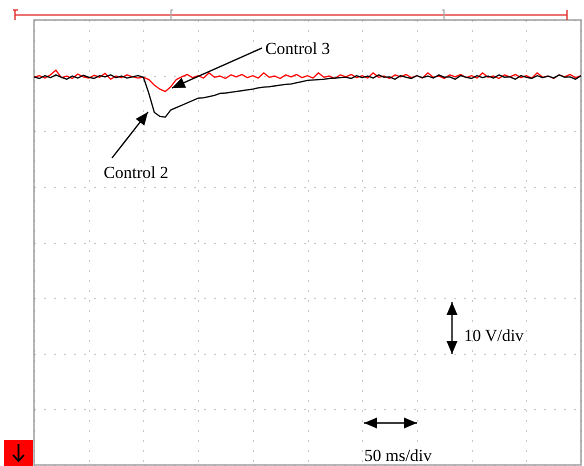  Describe the element at coordinates (297, 48) in the screenshot. I see `series-label: Control 3` at that location.